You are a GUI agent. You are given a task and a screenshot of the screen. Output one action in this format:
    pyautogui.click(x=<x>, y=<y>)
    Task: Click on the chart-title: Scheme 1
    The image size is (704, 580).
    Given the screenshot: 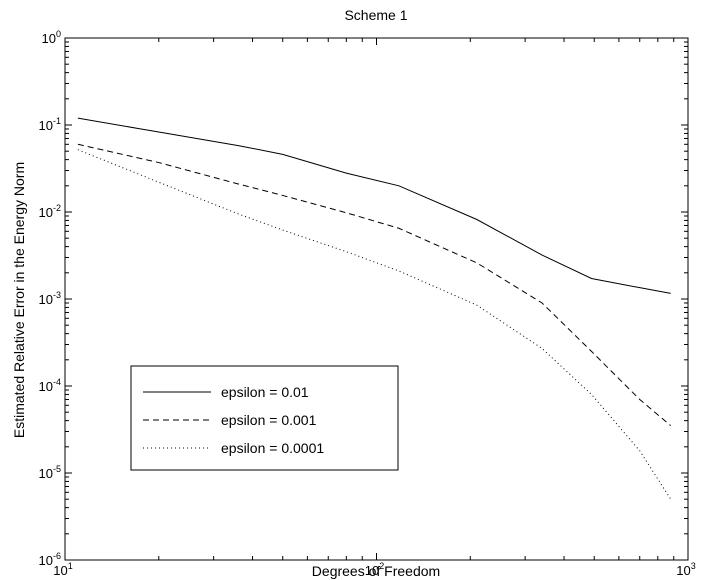 What is the action you would take?
    pyautogui.click(x=375, y=15)
    